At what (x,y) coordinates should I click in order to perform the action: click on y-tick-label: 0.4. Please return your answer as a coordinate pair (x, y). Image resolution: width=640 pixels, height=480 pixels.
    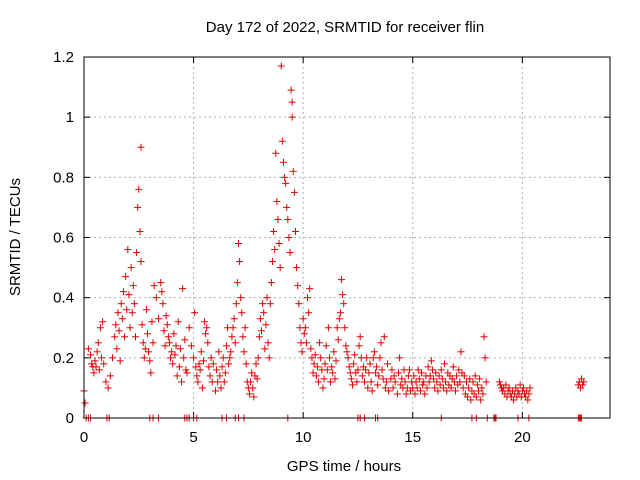
    Looking at the image, I should click on (63, 298).